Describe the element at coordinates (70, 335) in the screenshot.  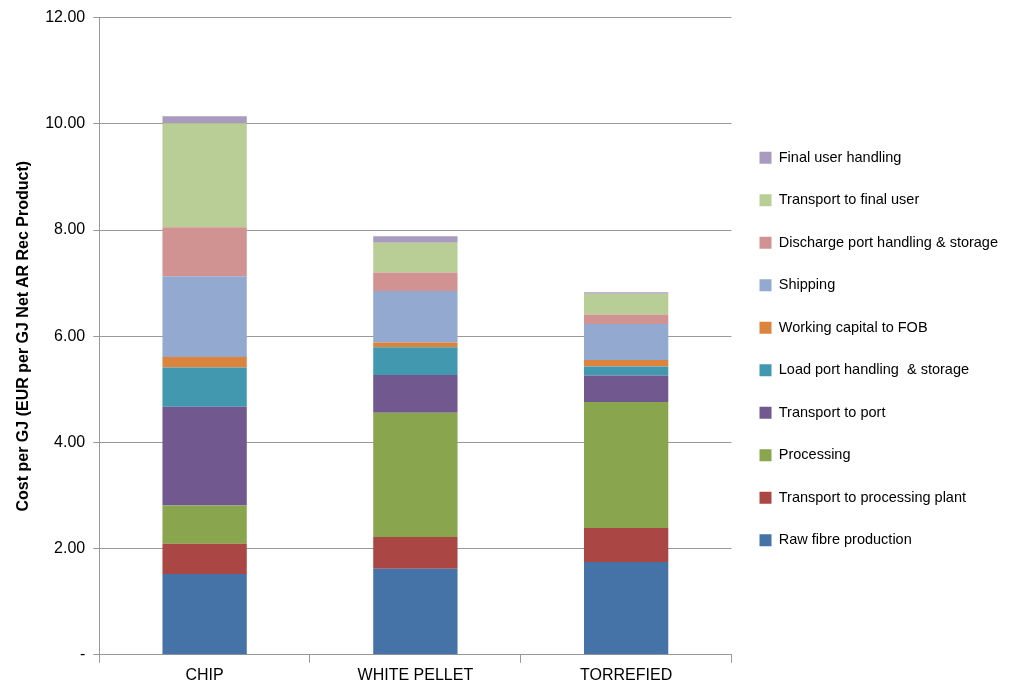
I see `y-tick-label: 6.00` at that location.